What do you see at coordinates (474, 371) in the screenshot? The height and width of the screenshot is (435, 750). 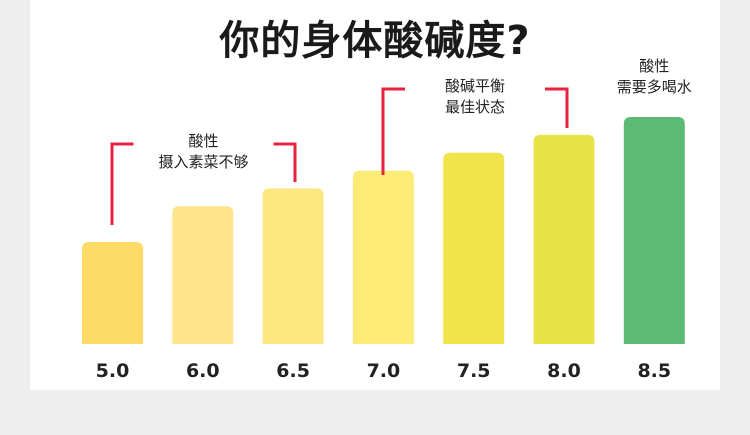 I see `x-tick-label: 7.5` at bounding box center [474, 371].